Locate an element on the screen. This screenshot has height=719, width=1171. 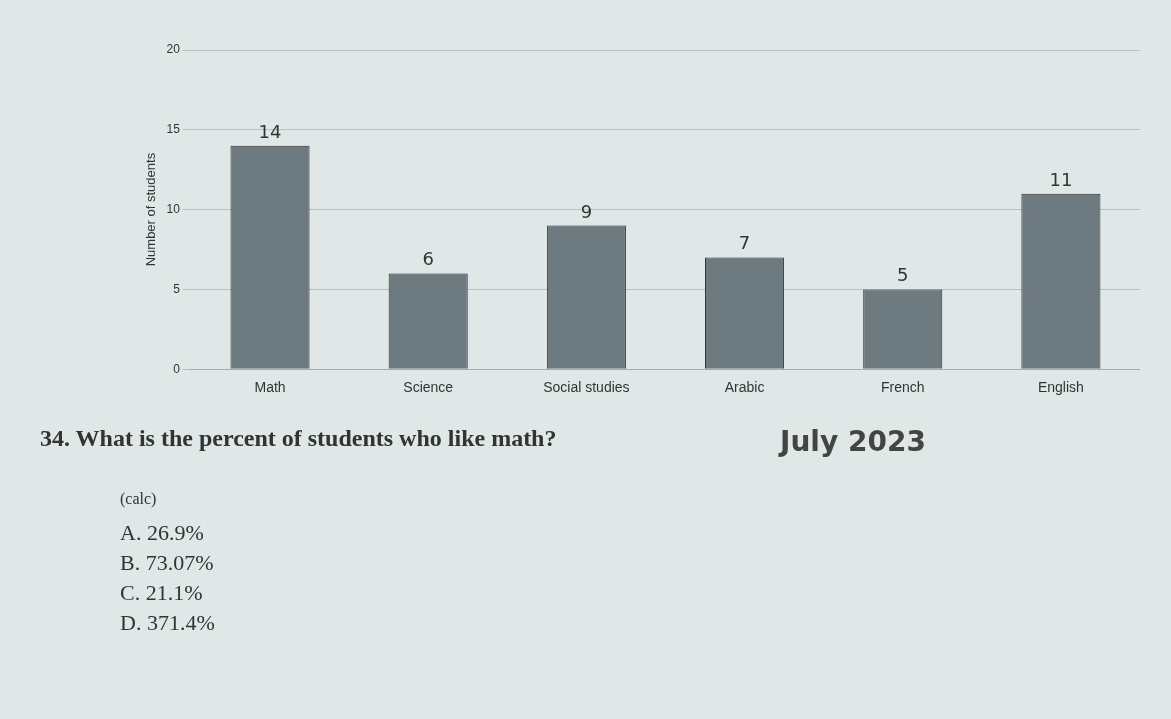
y-axis-title: Number of students is located at coordinates (151, 209).